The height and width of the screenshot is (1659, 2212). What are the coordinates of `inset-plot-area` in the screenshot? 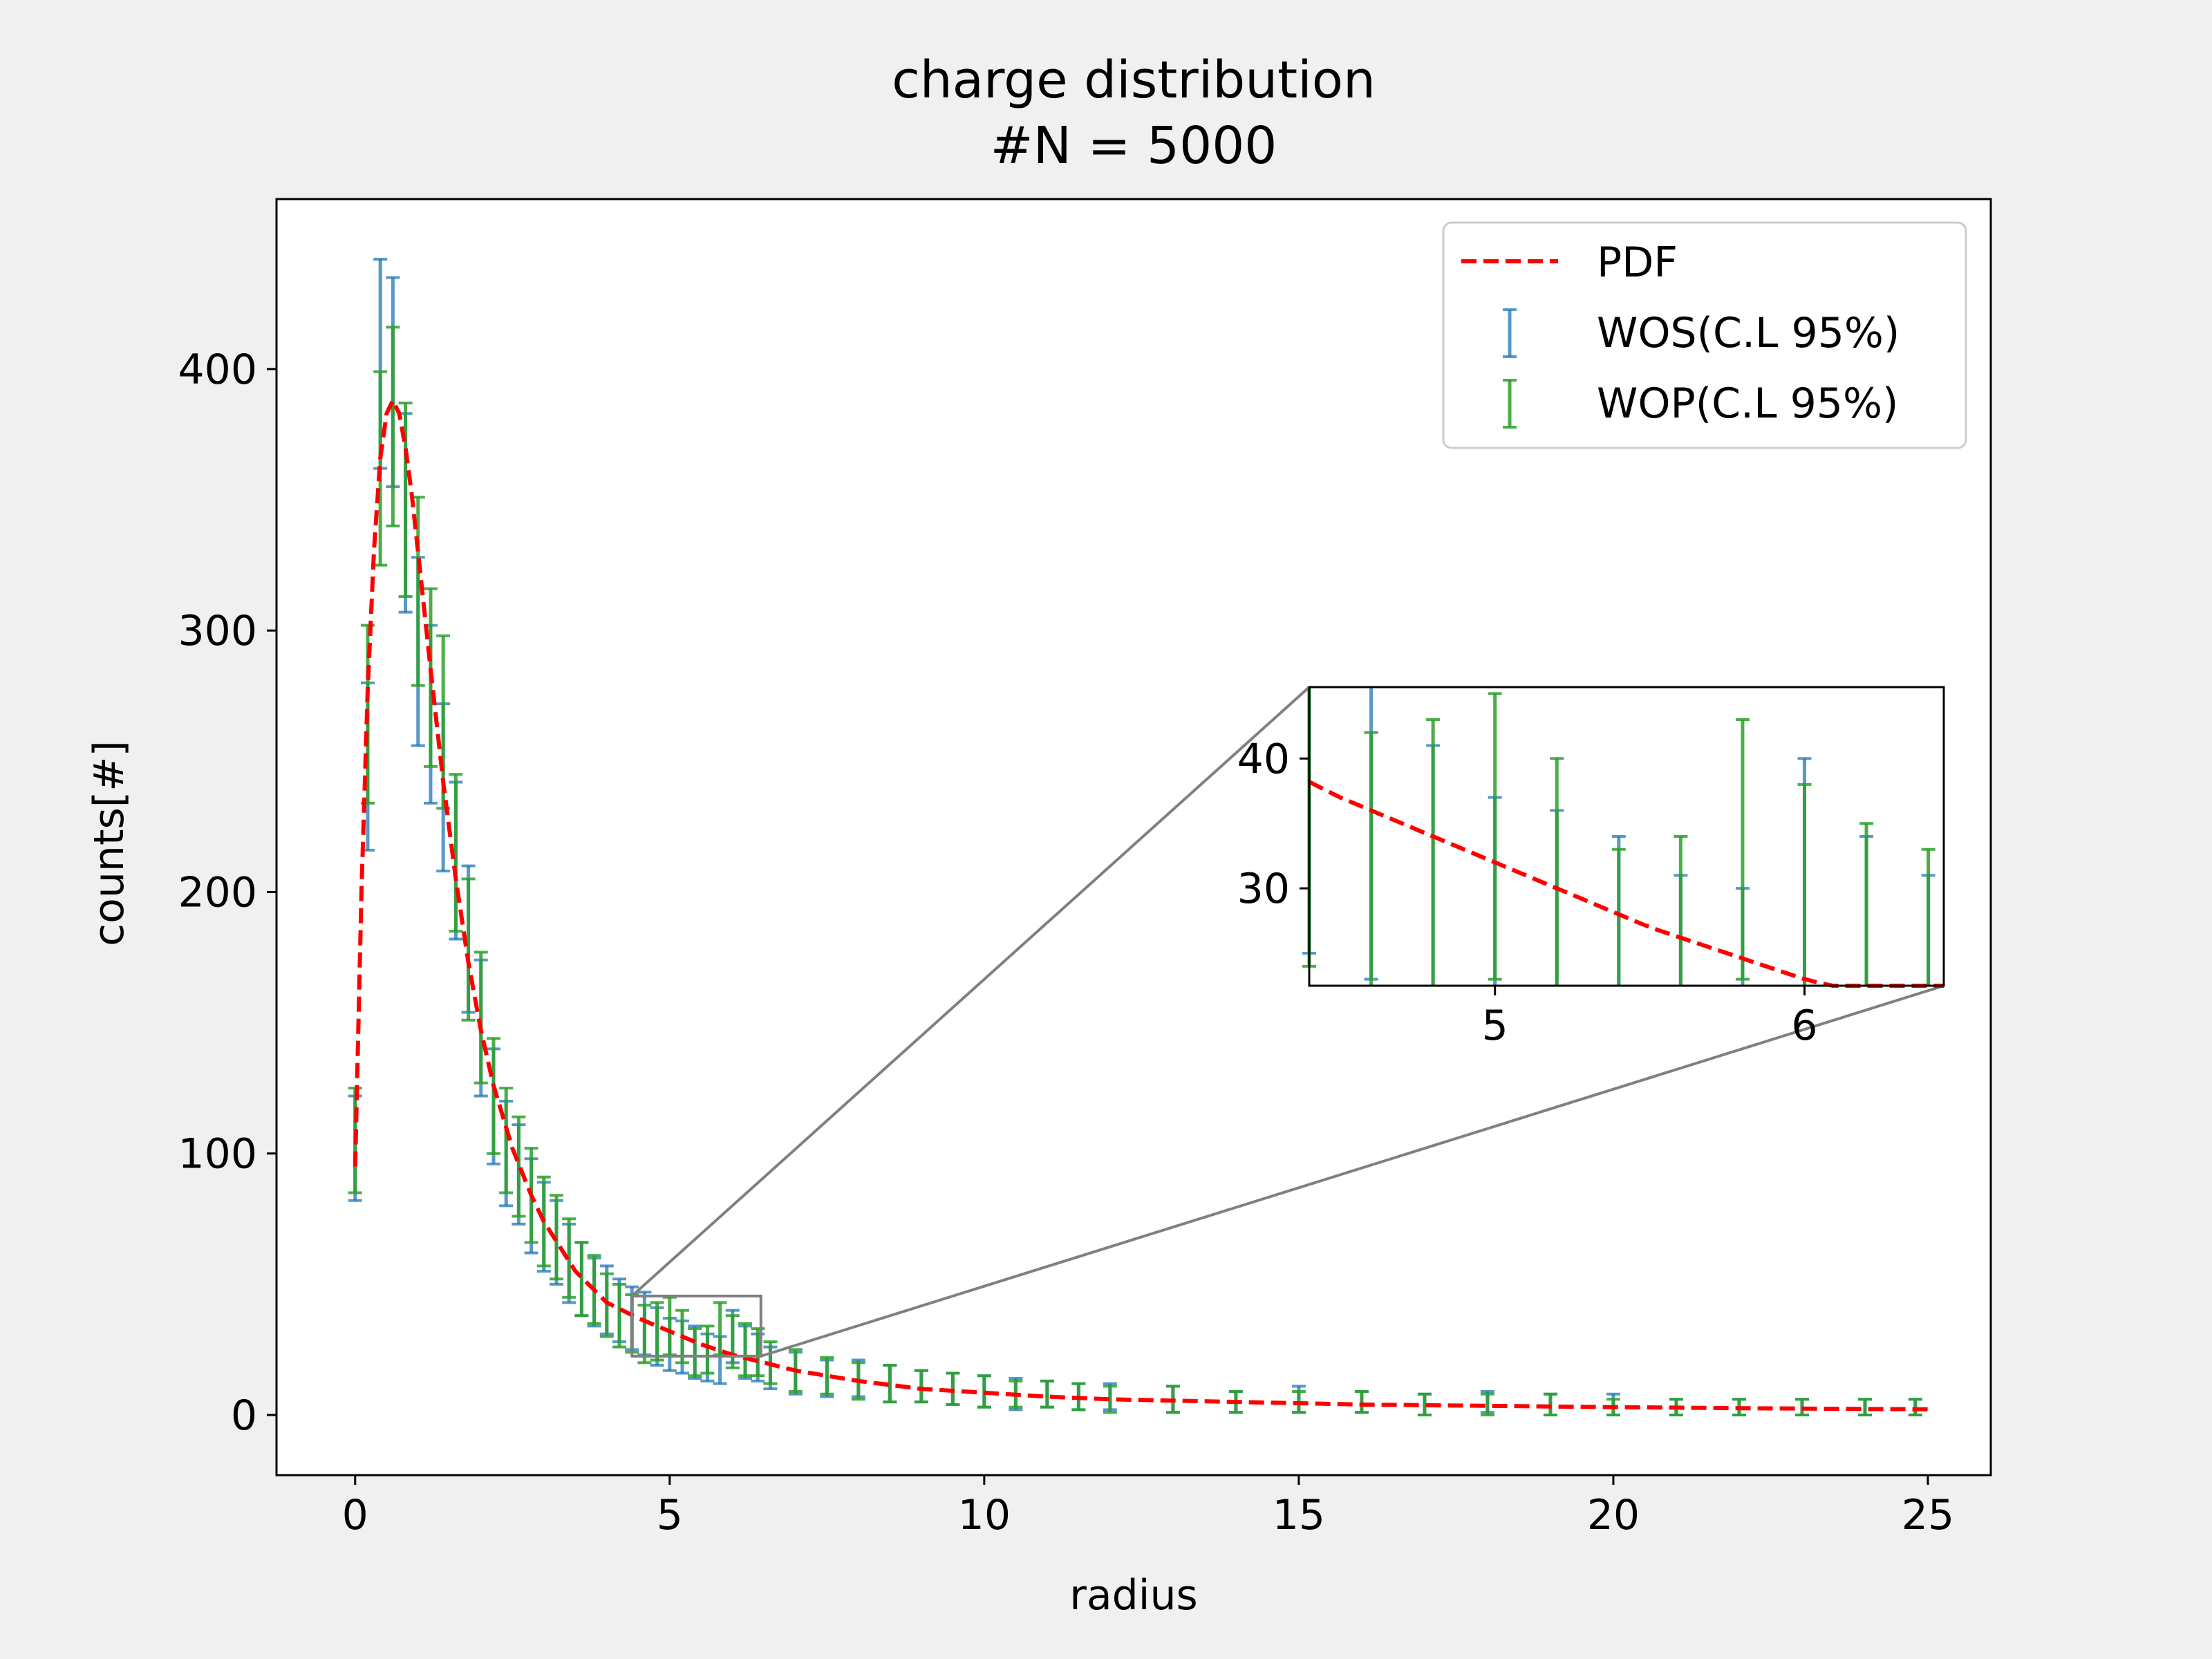 It's located at (1626, 836).